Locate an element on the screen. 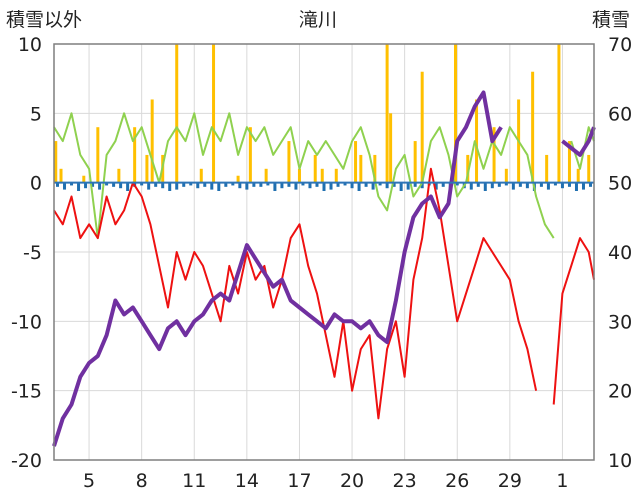 This screenshot has height=501, width=636. chart-title: 滝川 is located at coordinates (318, 20).